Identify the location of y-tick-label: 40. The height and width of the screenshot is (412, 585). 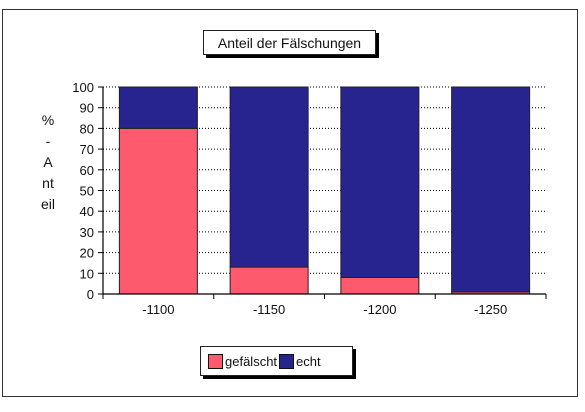
(87, 211).